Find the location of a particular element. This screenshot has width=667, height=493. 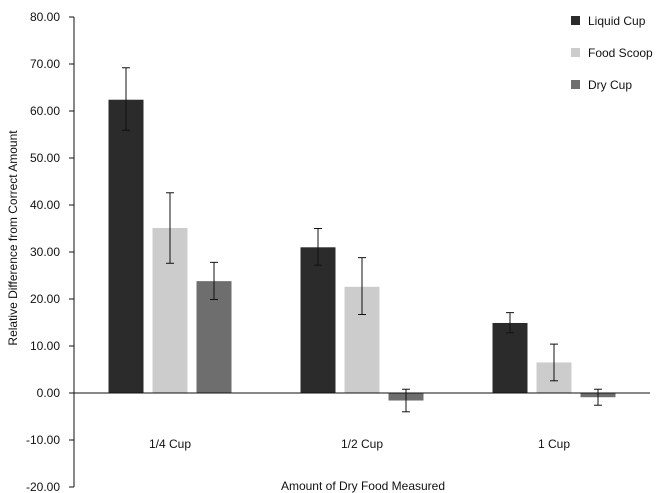

legend-label: Dry Cup is located at coordinates (610, 85).